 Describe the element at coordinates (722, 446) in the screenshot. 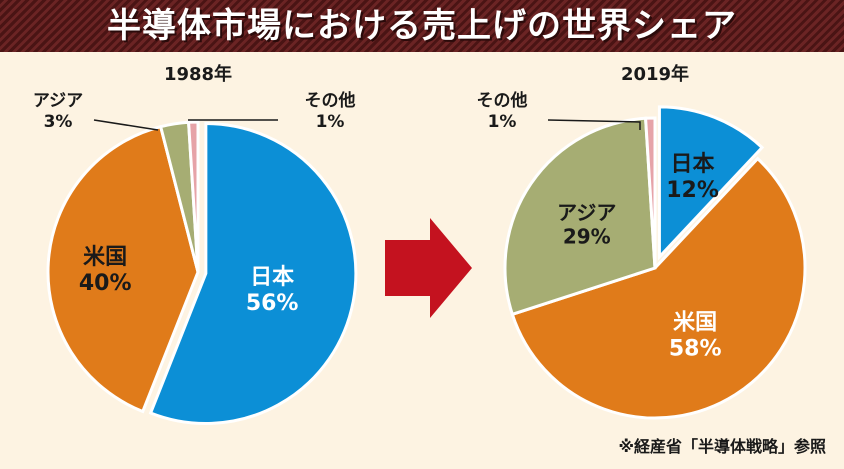

I see `source-note: ※経産省「半導体戦略」参照` at that location.